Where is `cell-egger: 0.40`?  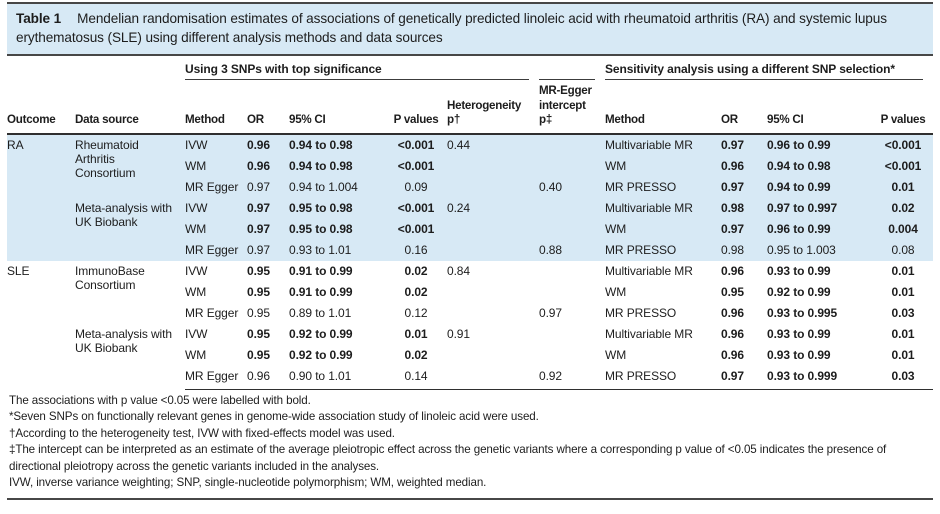
cell-egger: 0.40 is located at coordinates (550, 186).